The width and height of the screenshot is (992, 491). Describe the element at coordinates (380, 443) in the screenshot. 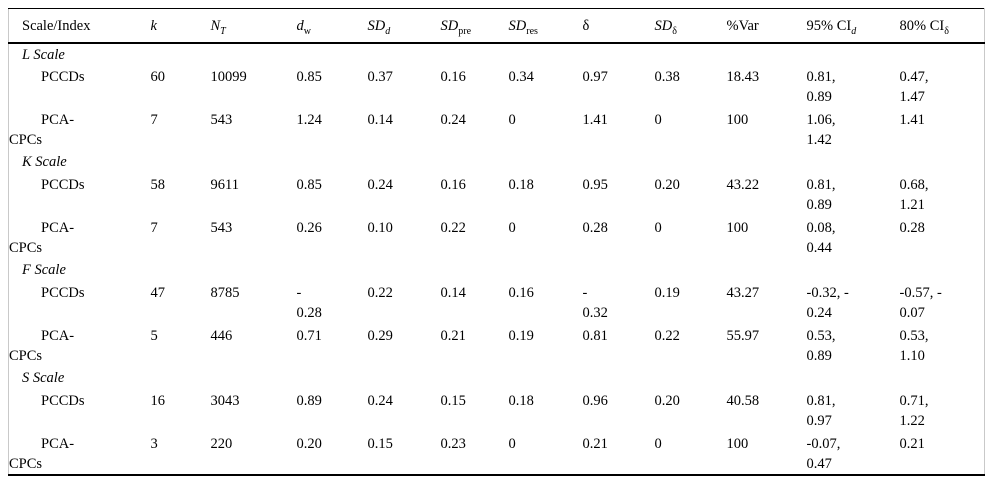

I see `cell-sd-d: 0.15` at that location.